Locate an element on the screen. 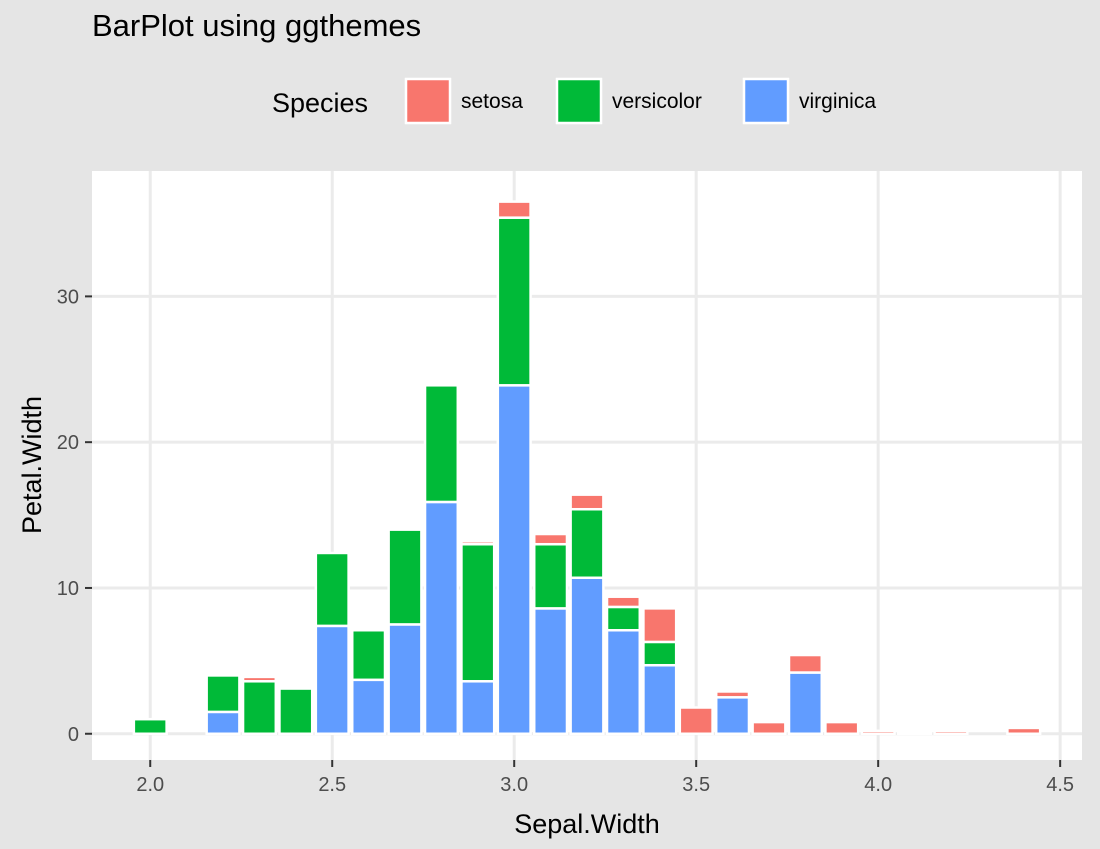 The width and height of the screenshot is (1100, 849). legend-label-versicolor: versicolor is located at coordinates (657, 101).